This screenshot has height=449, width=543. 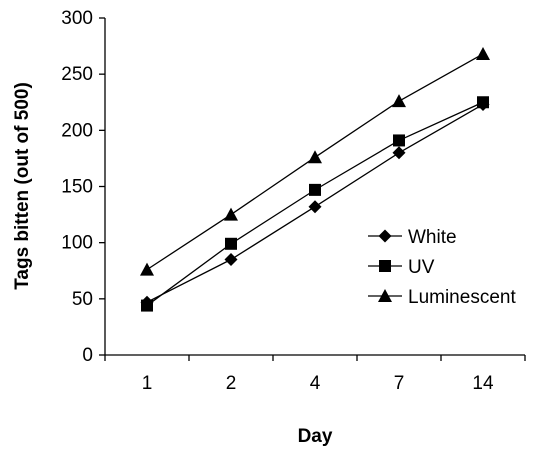 I want to click on y-axis: 0 50 100 150 200 250 300, so click(x=83, y=187).